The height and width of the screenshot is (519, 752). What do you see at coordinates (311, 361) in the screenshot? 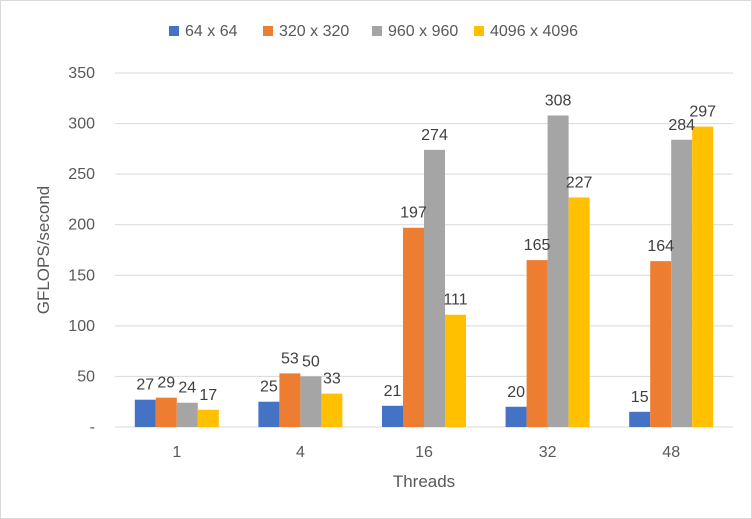
I see `data-label: 50` at bounding box center [311, 361].